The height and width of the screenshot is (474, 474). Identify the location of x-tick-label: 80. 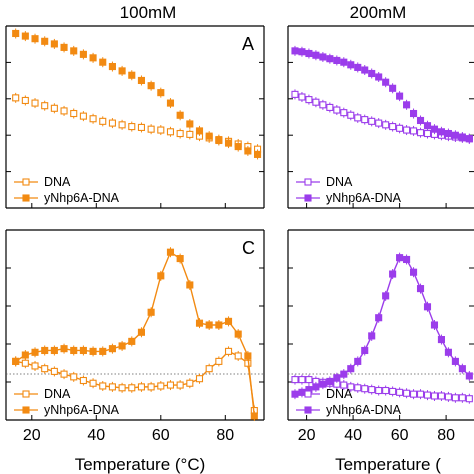
(446, 435).